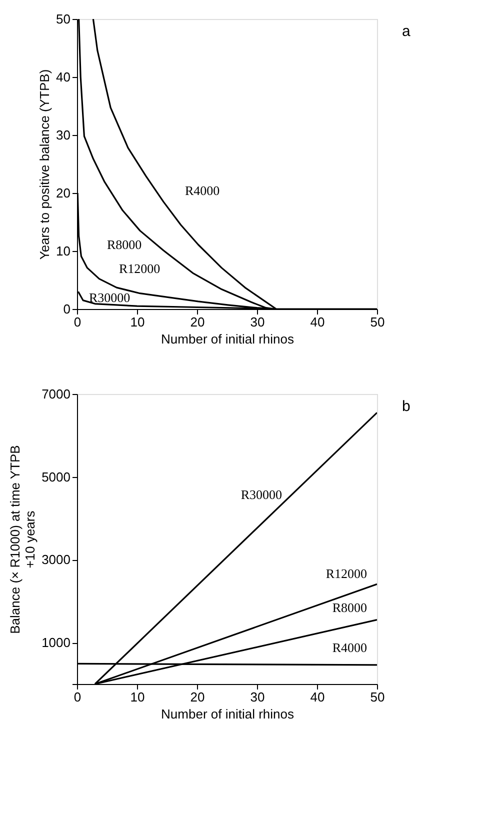 This screenshot has width=484, height=837. I want to click on y-tick-label: 1000, so click(56, 642).